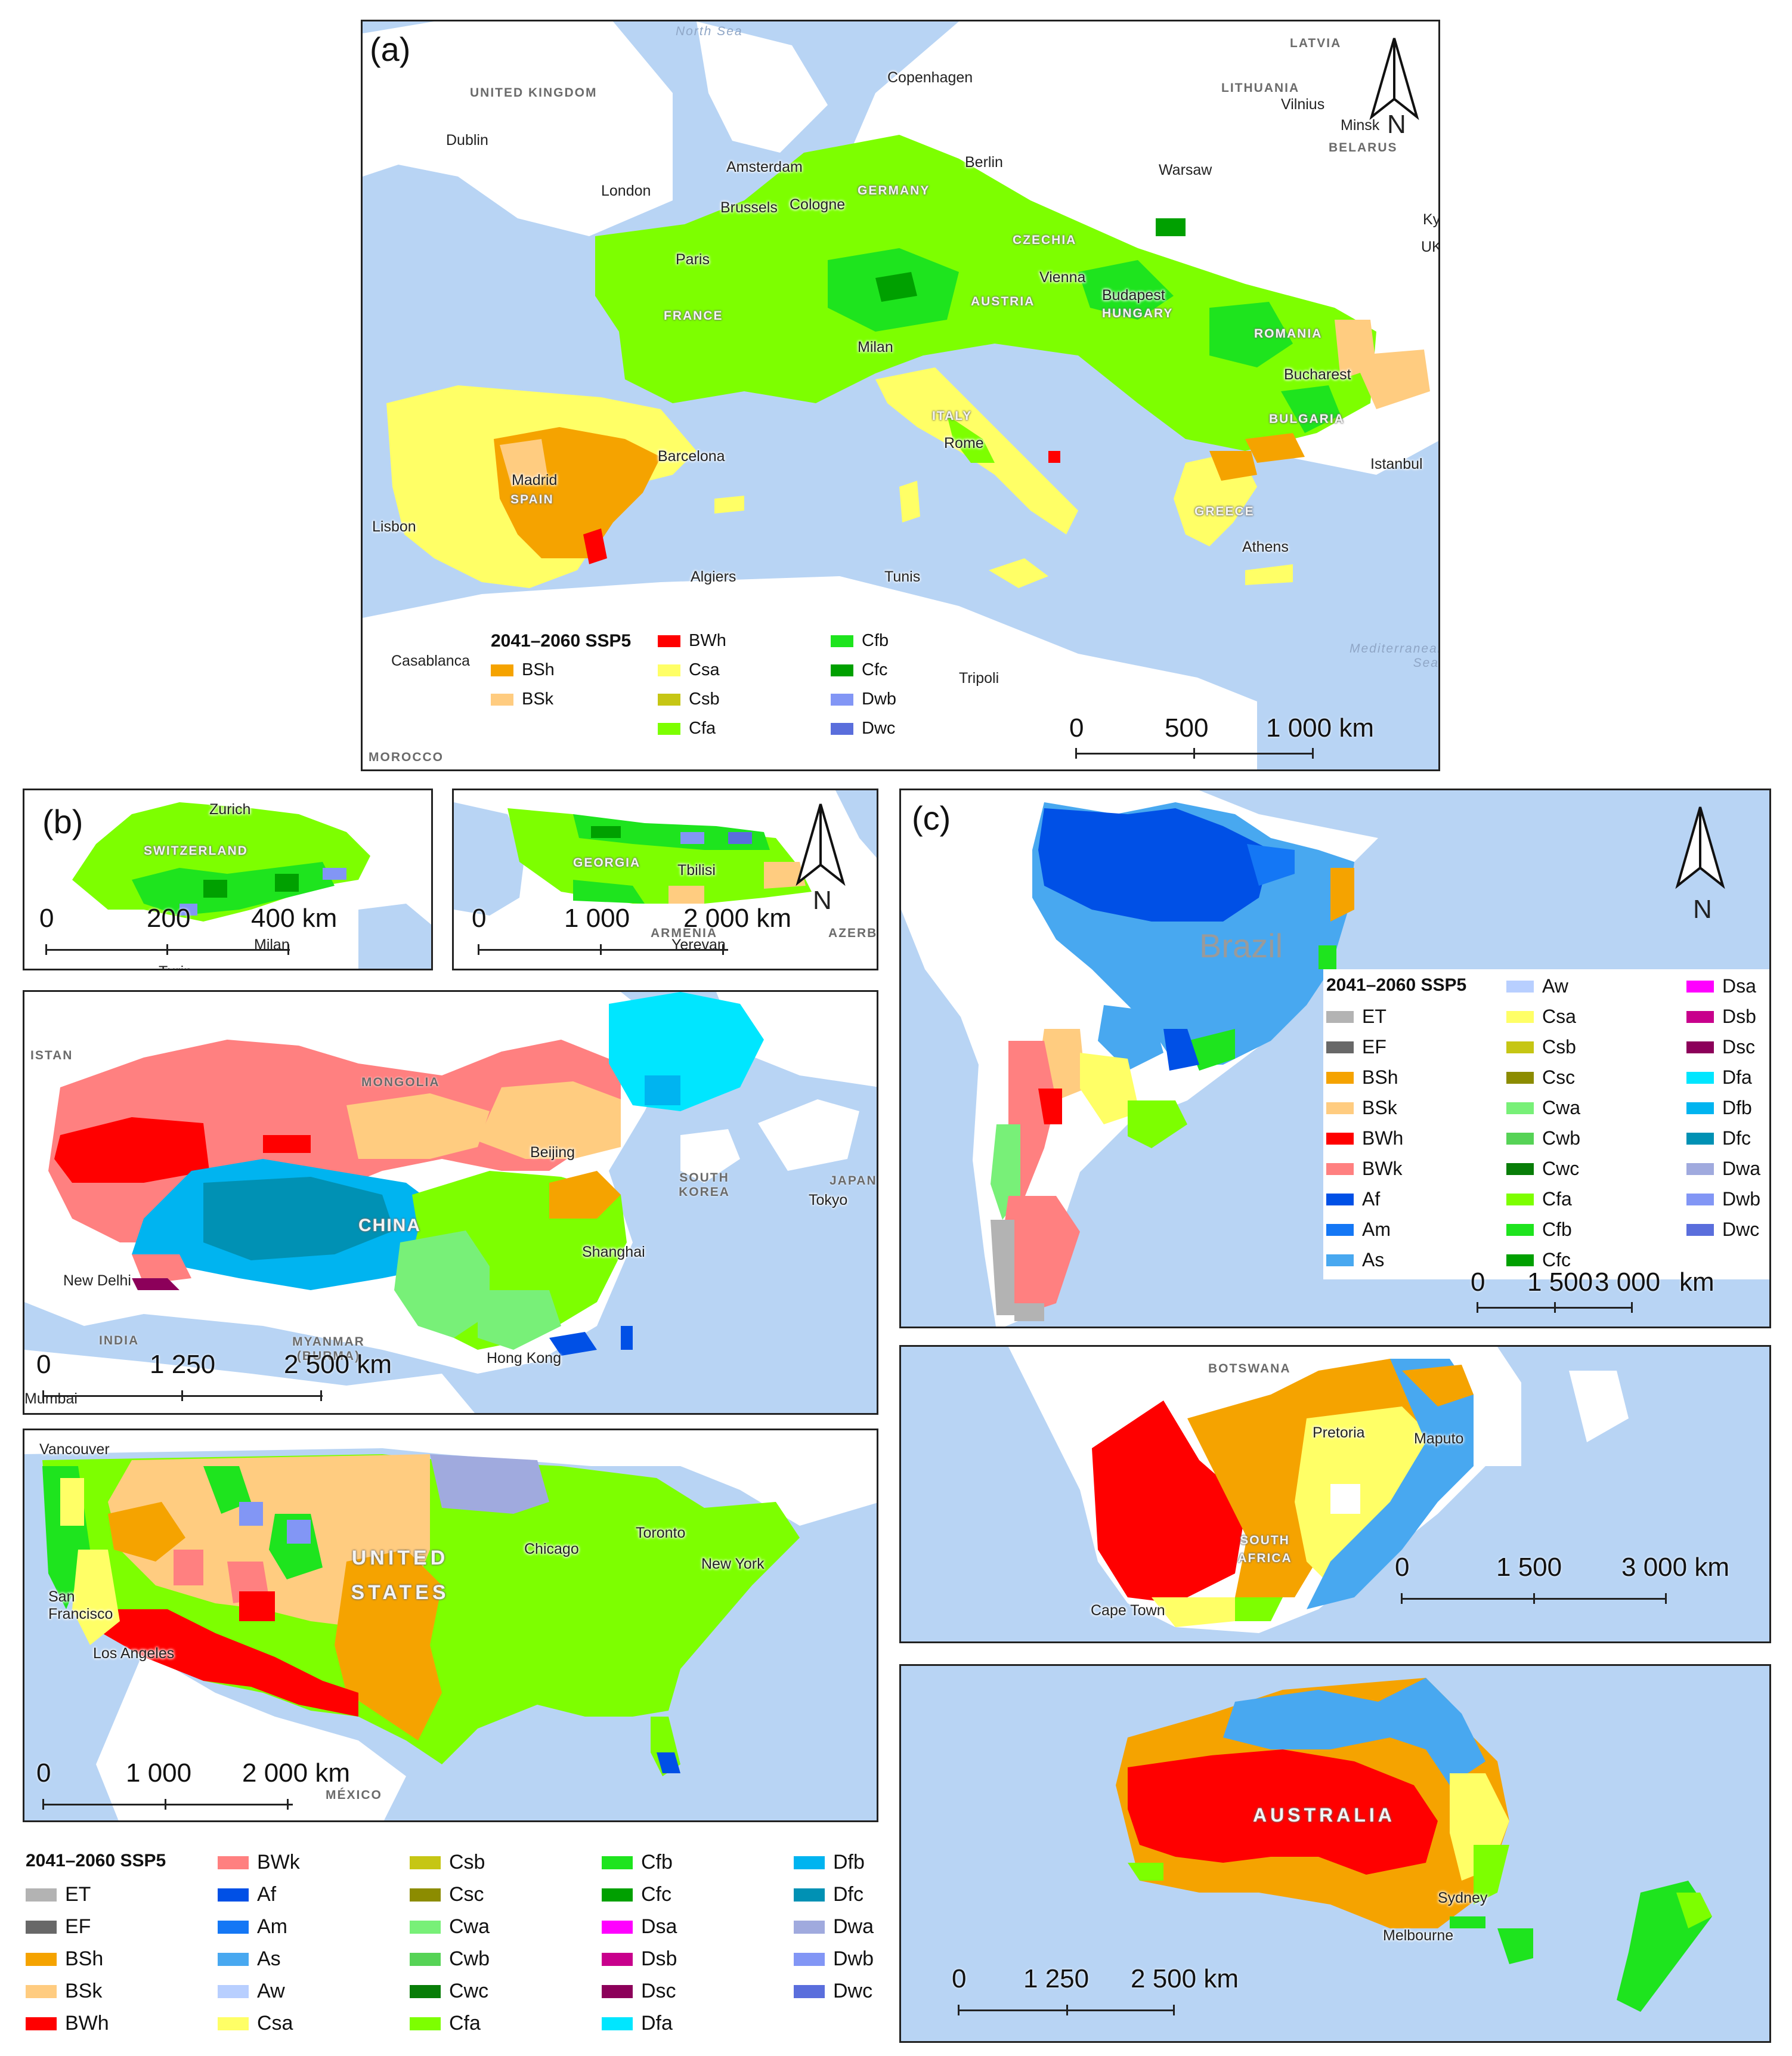 The height and width of the screenshot is (2056, 1792). I want to click on usa-map, so click(450, 1625).